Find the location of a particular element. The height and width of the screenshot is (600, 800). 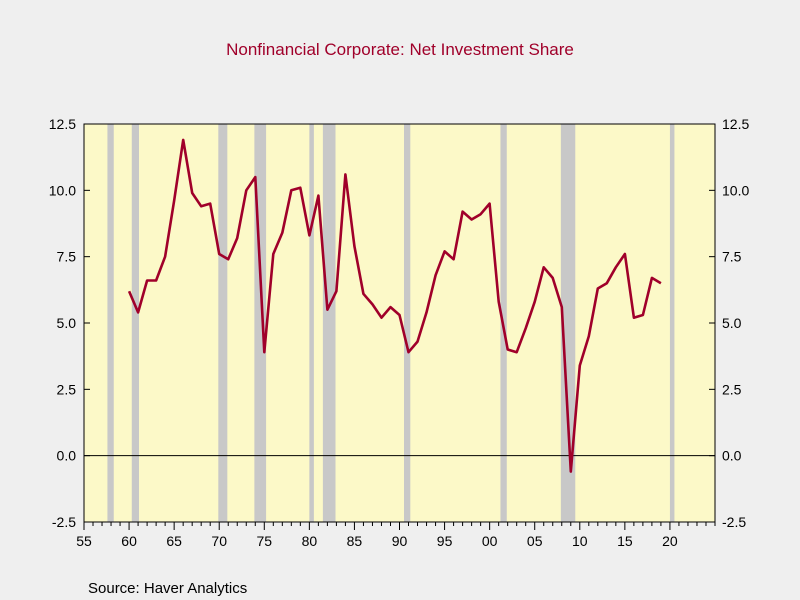

x-tick-label: 55 is located at coordinates (84, 541).